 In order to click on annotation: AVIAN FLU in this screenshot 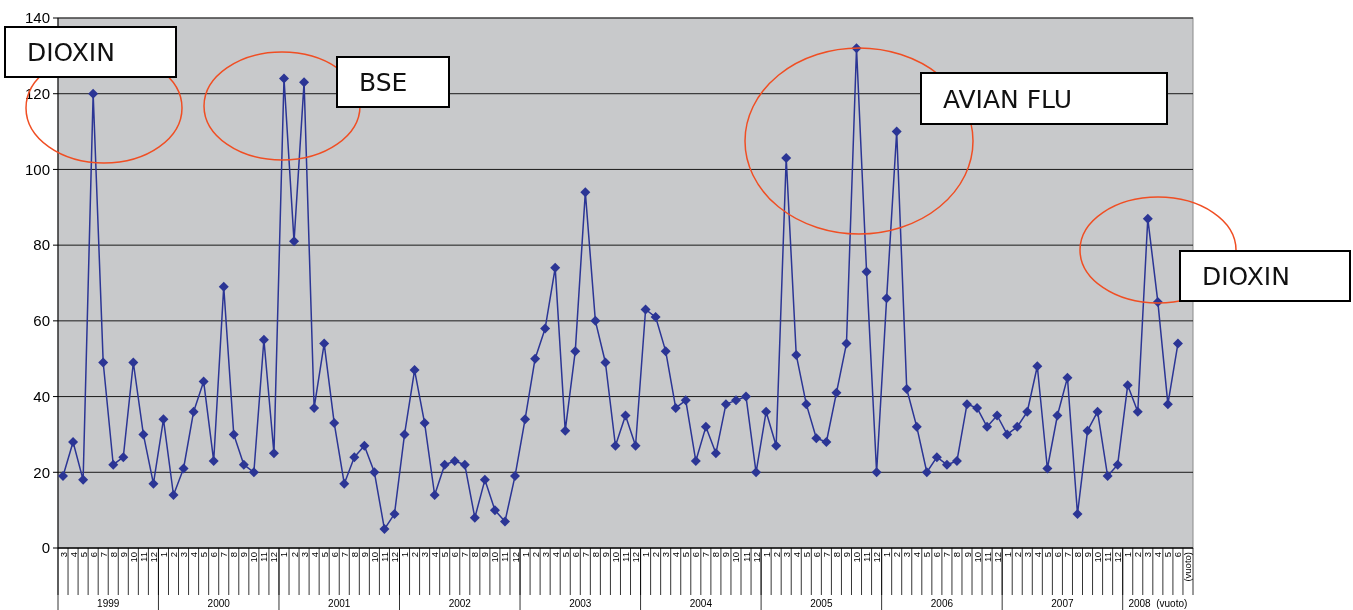, I will do `click(1008, 99)`.